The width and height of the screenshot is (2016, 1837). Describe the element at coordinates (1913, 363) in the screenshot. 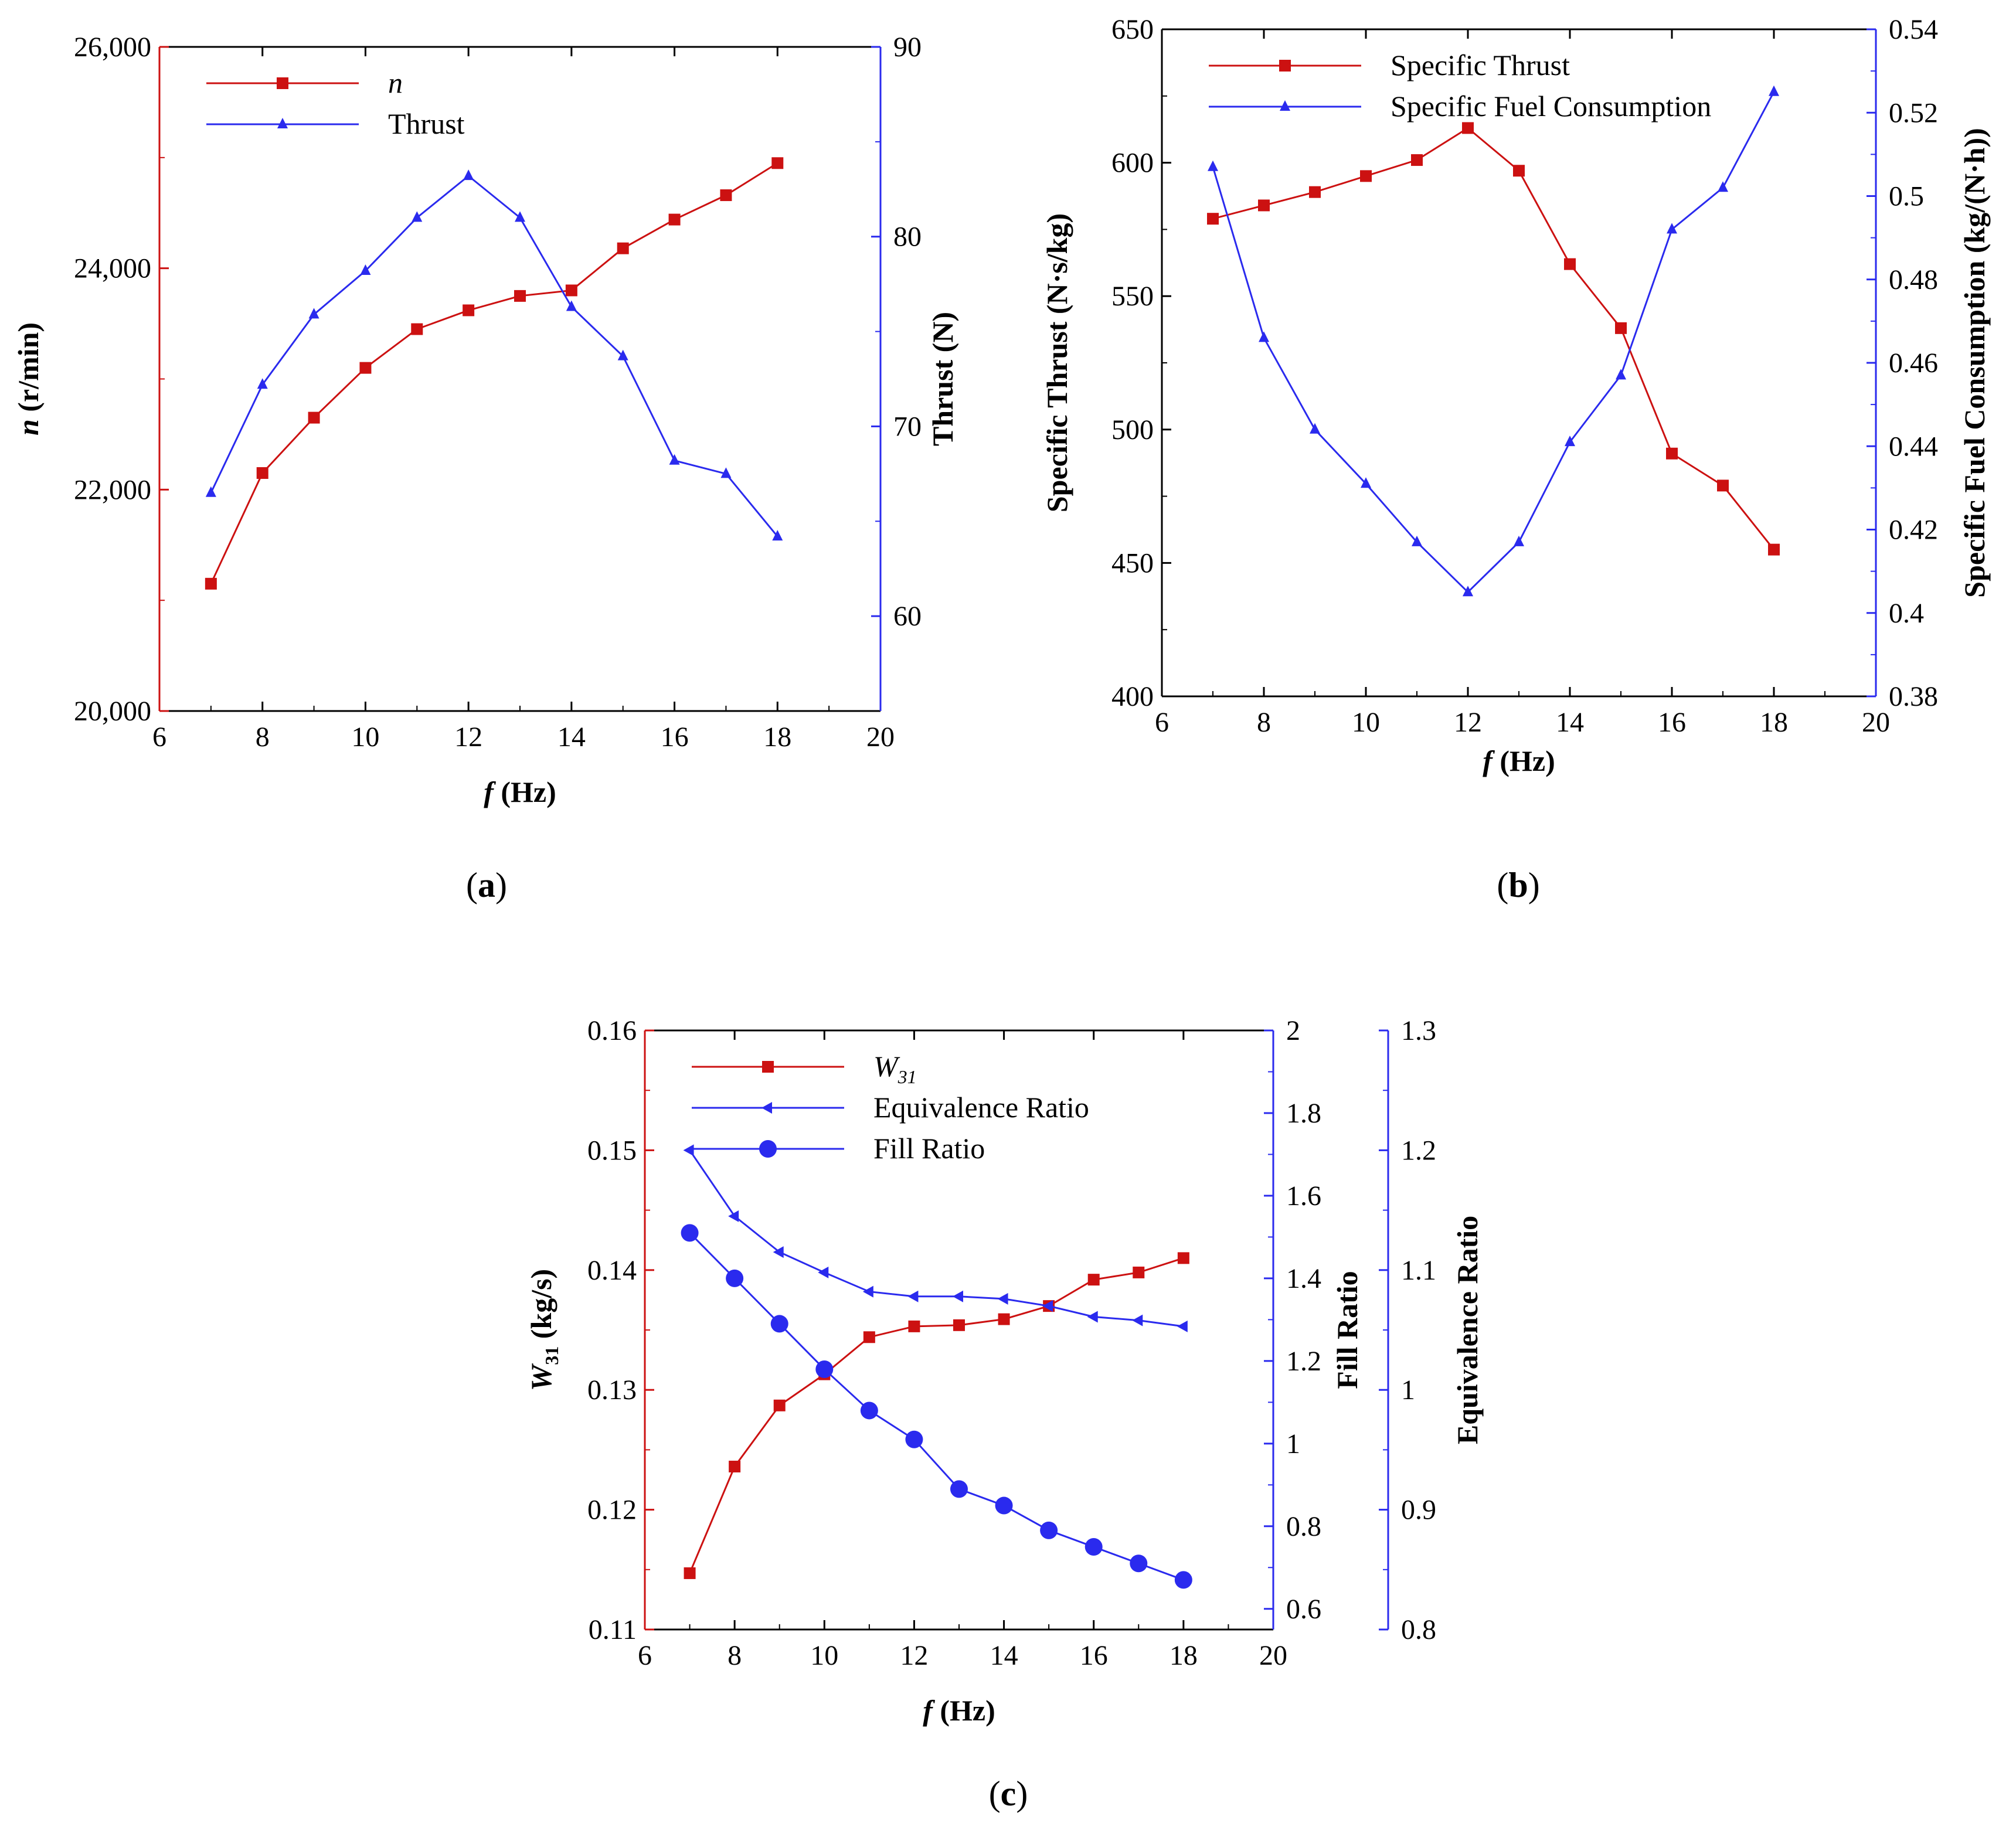

I see `y-tick-label-right: 0.46` at that location.